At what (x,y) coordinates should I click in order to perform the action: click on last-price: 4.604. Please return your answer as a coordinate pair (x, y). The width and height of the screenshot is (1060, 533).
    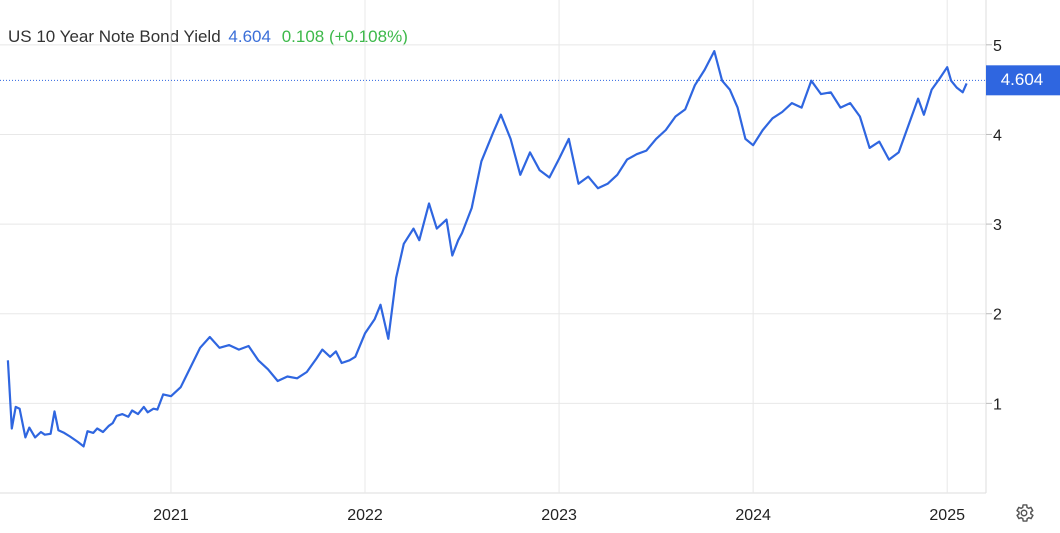
    Looking at the image, I should click on (249, 36).